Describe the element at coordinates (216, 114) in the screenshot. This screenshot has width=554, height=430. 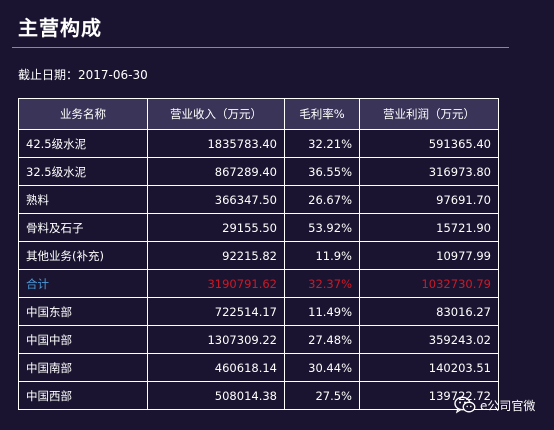
I see `header-revenue: 营业收入（万元）` at that location.